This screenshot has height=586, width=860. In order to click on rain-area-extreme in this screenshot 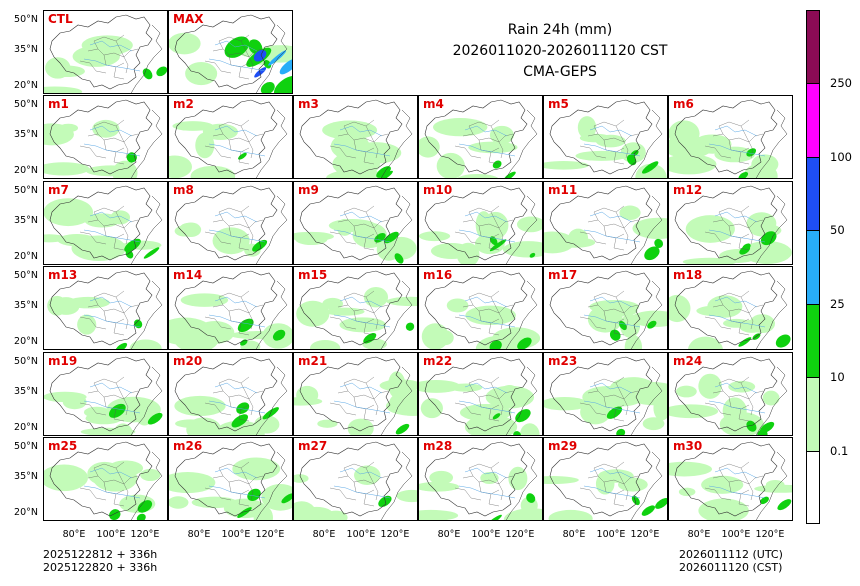, I will do `click(260, 55)`.